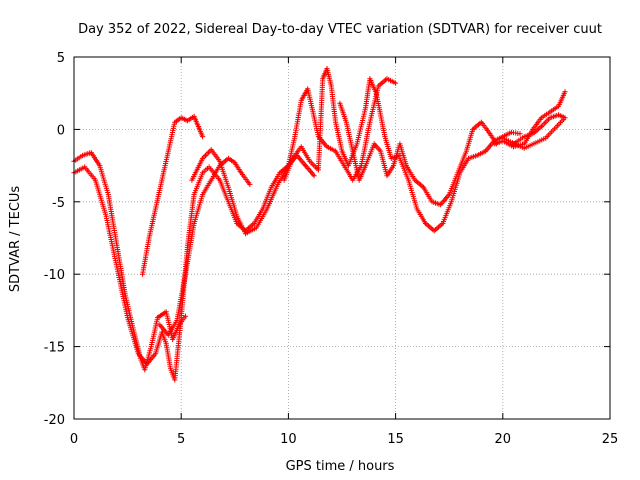 The width and height of the screenshot is (640, 480). I want to click on series-sat-j, so click(534, 131).